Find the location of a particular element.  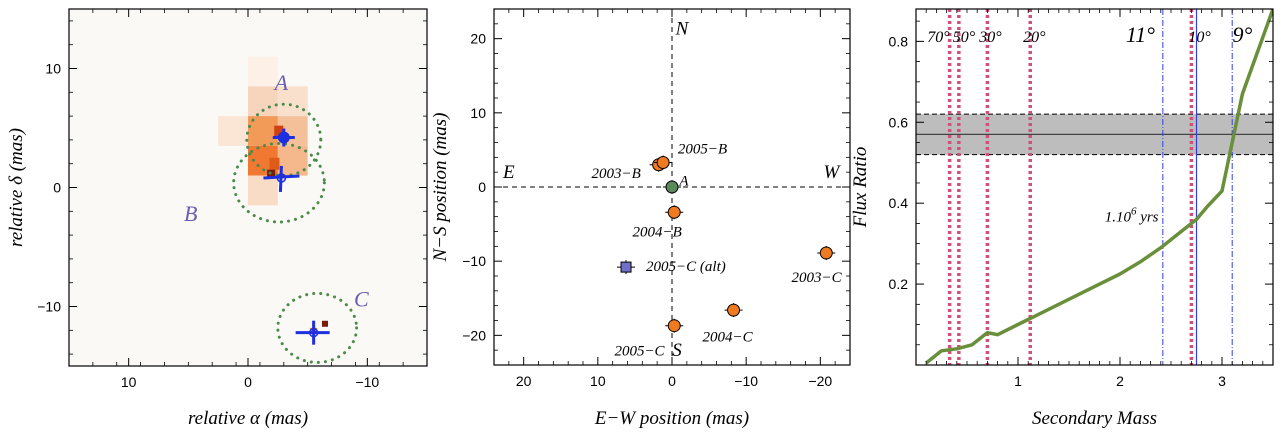

x-tick-label: 1 is located at coordinates (1018, 381).